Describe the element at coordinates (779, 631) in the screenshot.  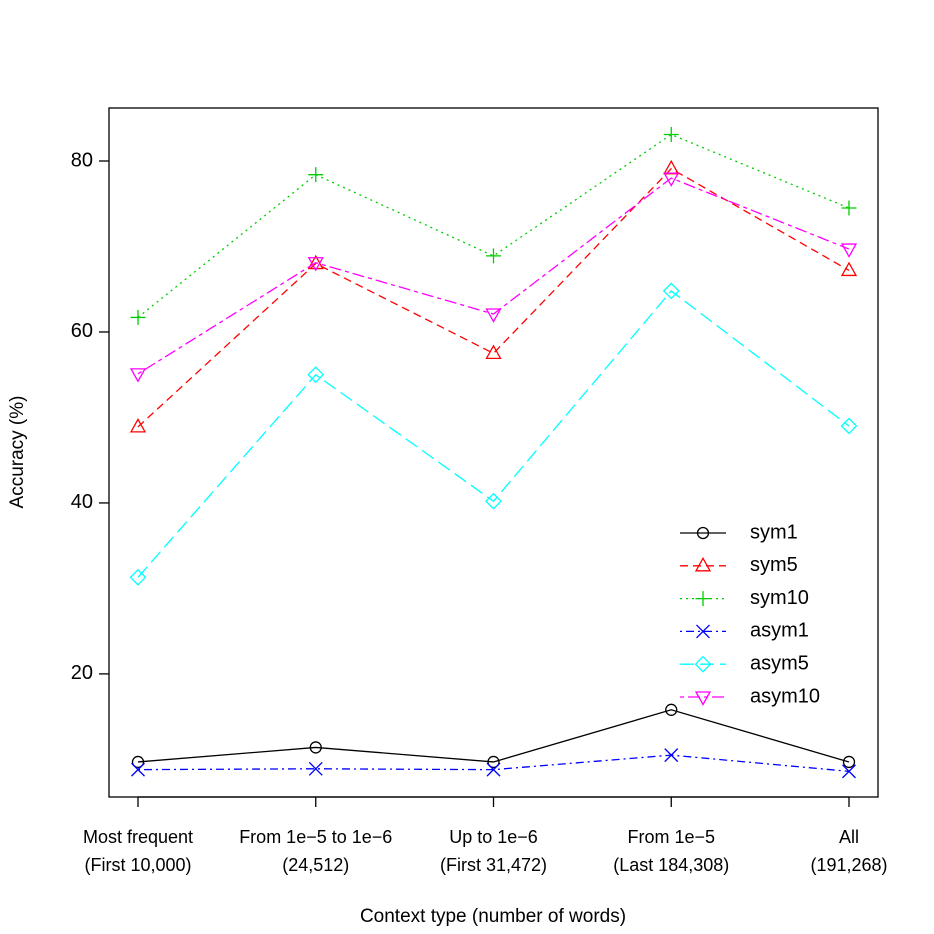
I see `legend-label: asym1` at that location.